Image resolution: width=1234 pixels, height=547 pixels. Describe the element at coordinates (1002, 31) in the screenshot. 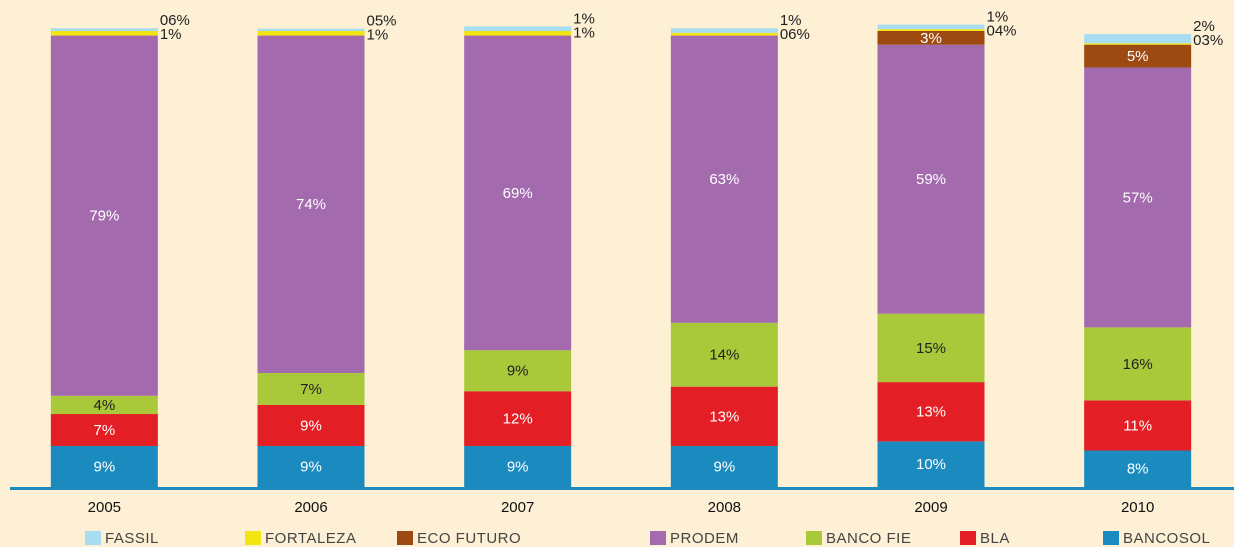

I see `value-label: 04%` at that location.